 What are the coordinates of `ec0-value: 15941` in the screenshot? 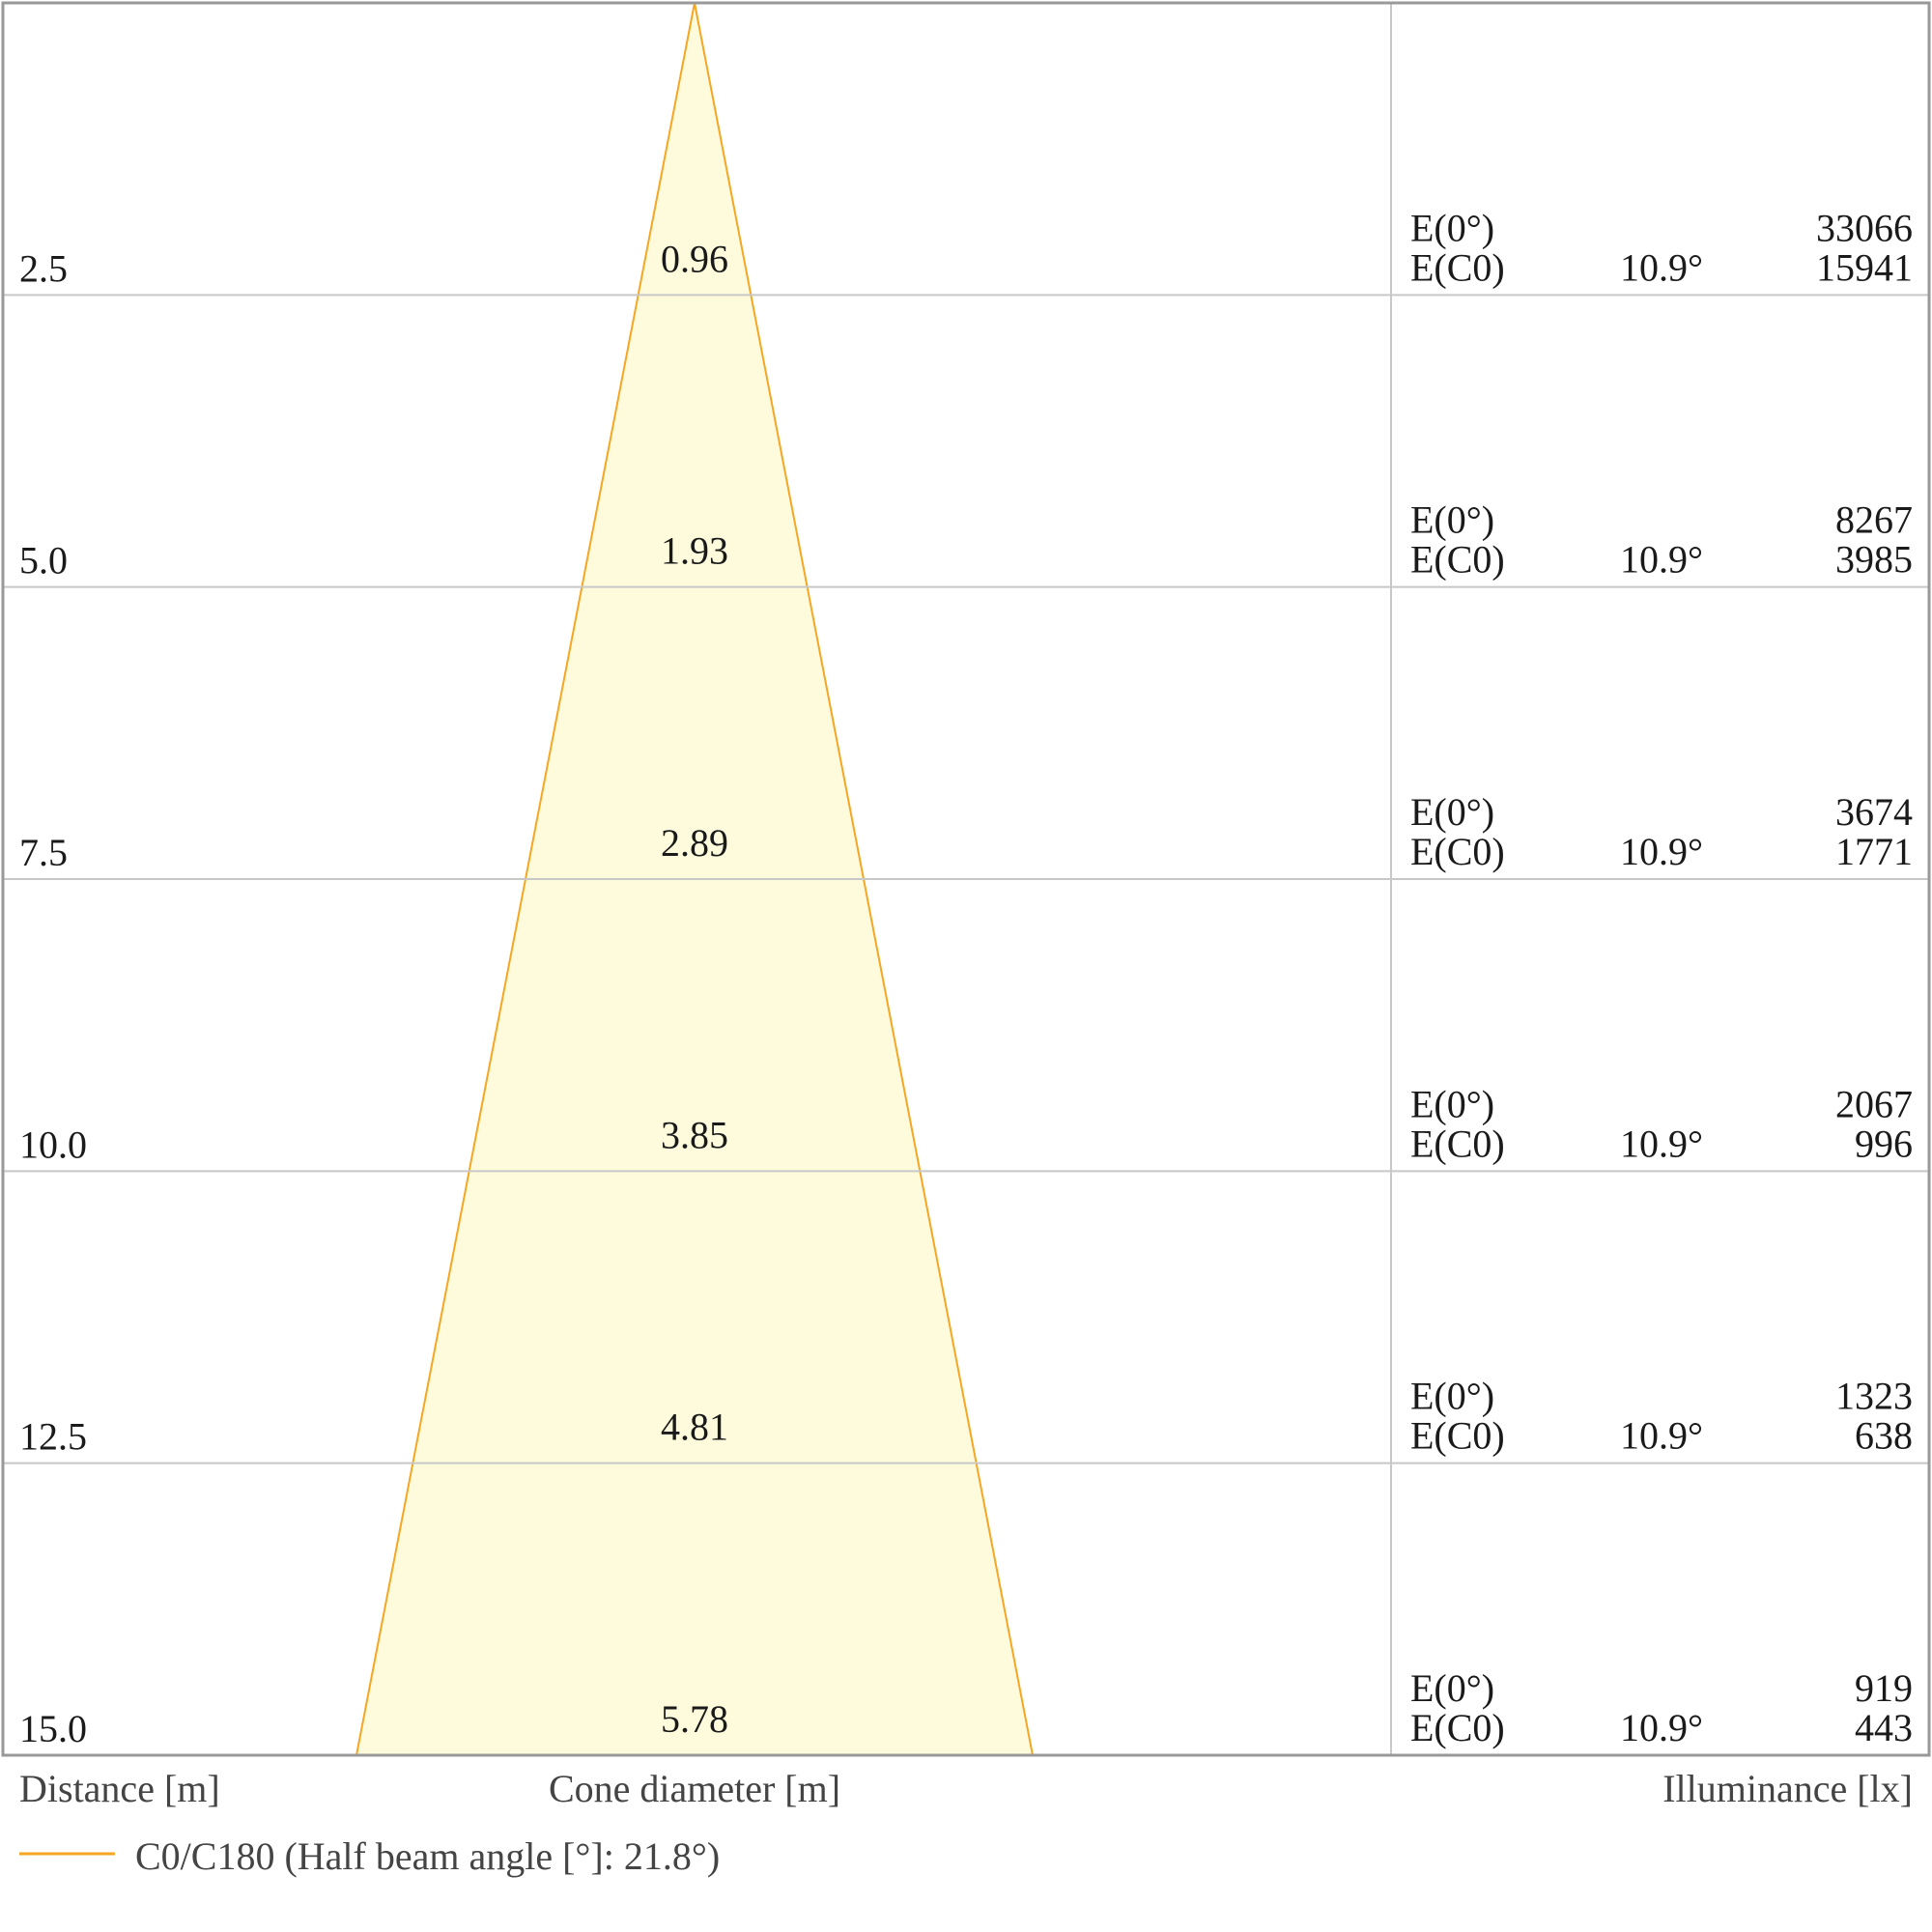 It's located at (1864, 267).